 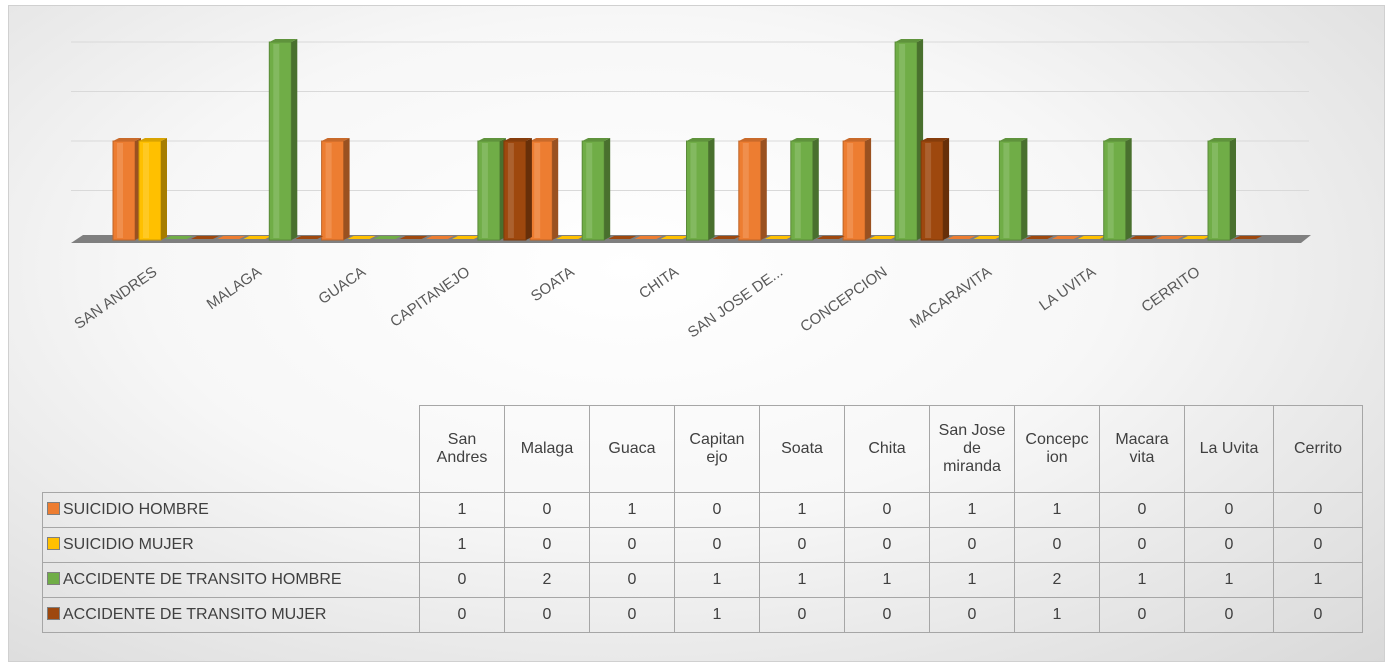 I want to click on x-tick-label: MALAGA, so click(x=234, y=288).